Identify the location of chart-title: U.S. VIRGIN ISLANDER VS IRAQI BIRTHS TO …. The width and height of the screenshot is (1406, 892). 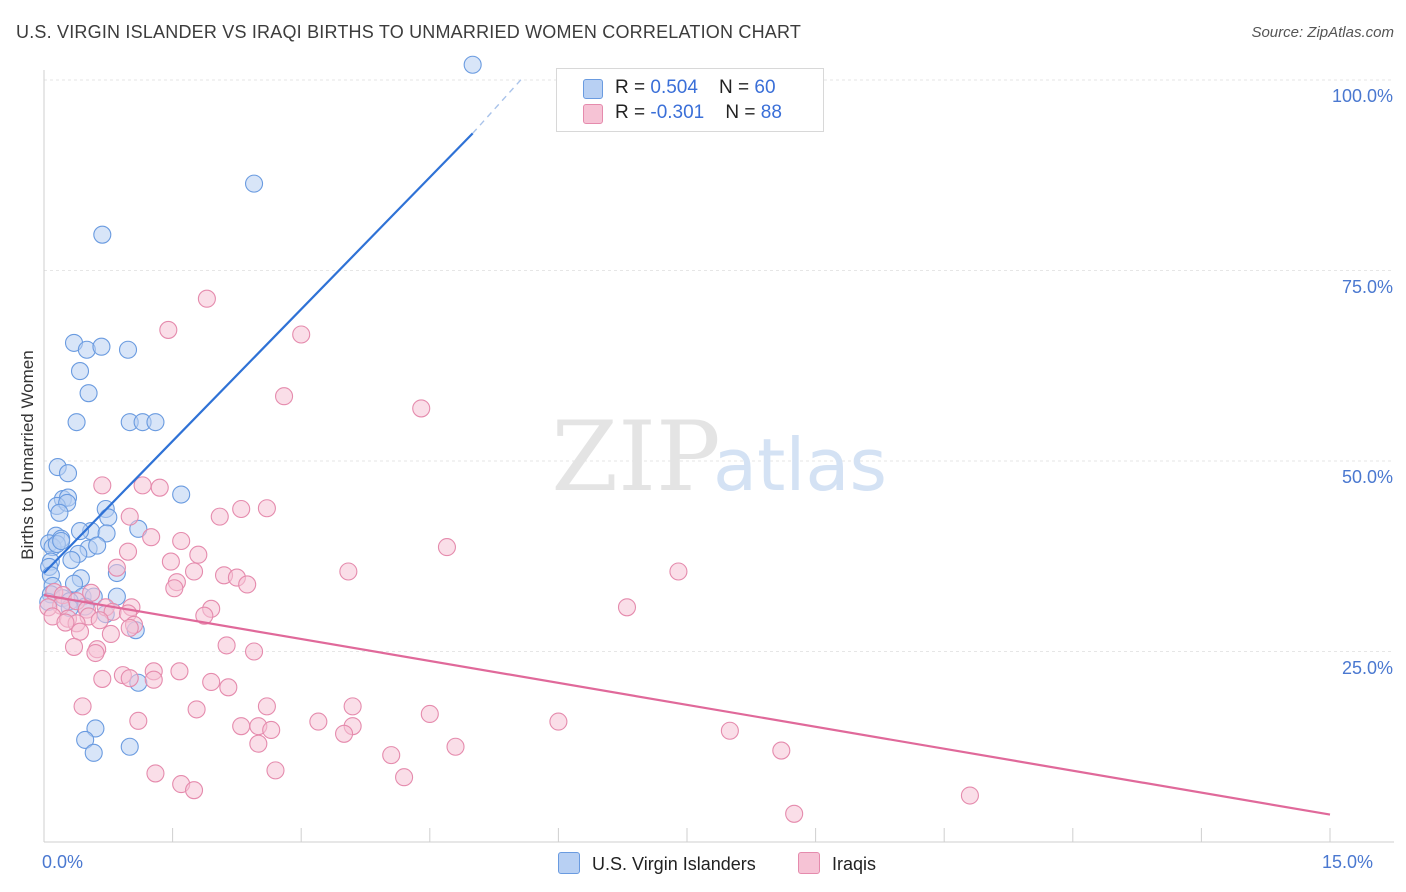
(409, 32).